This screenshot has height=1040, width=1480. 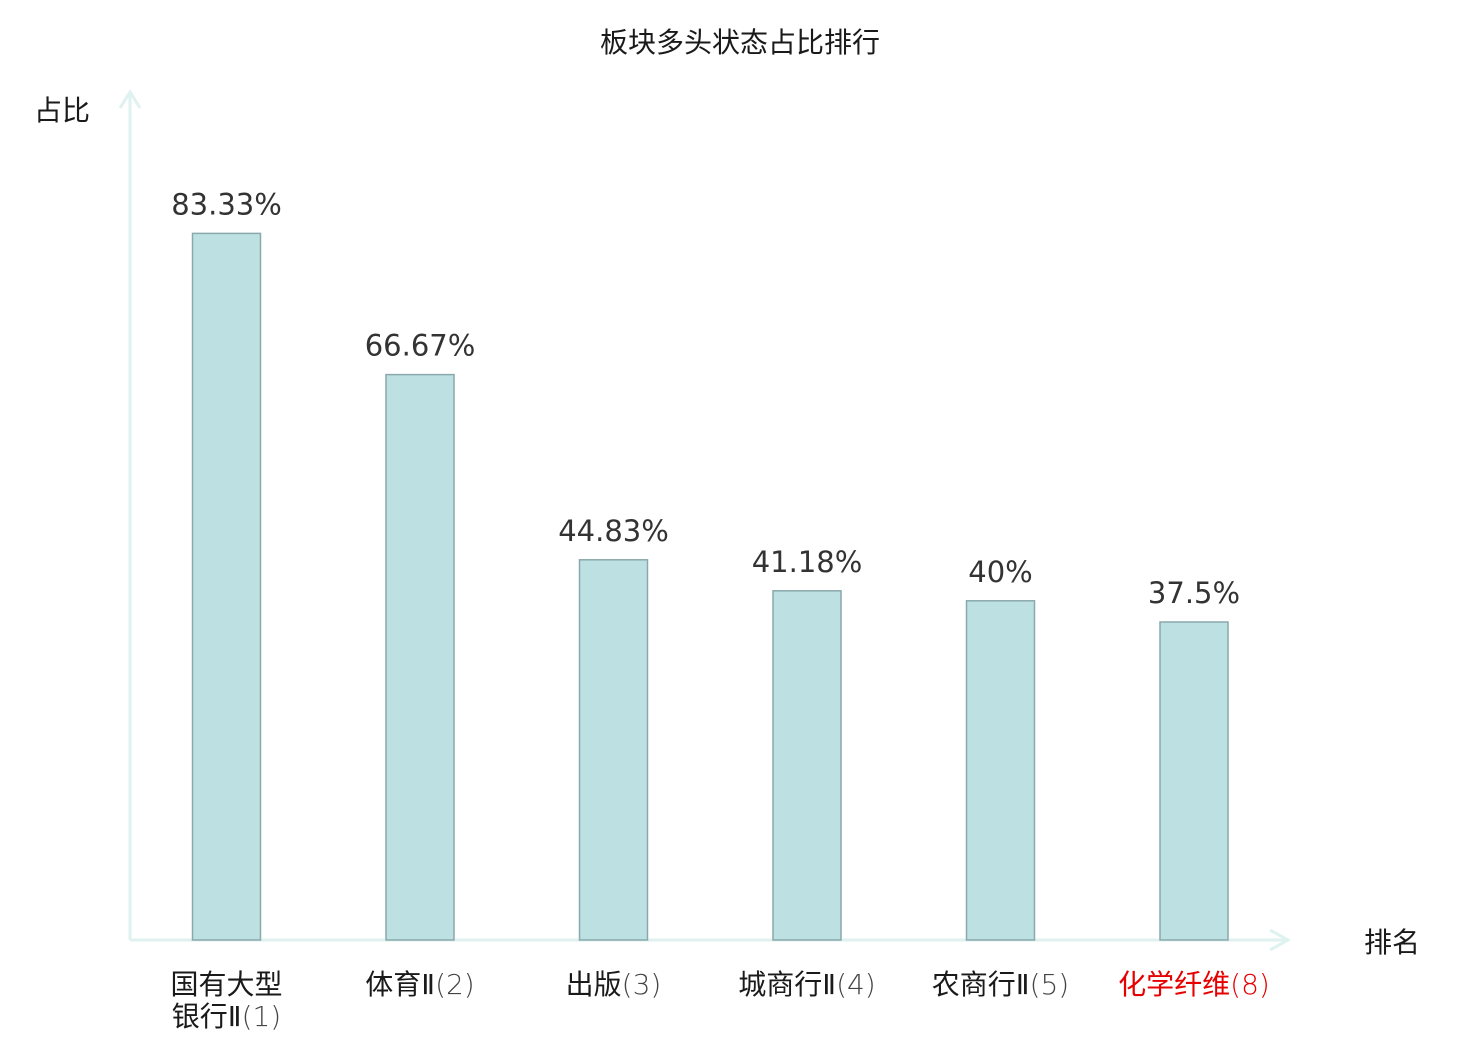 I want to click on tick-label: 化学纤维(8), so click(x=1194, y=984).